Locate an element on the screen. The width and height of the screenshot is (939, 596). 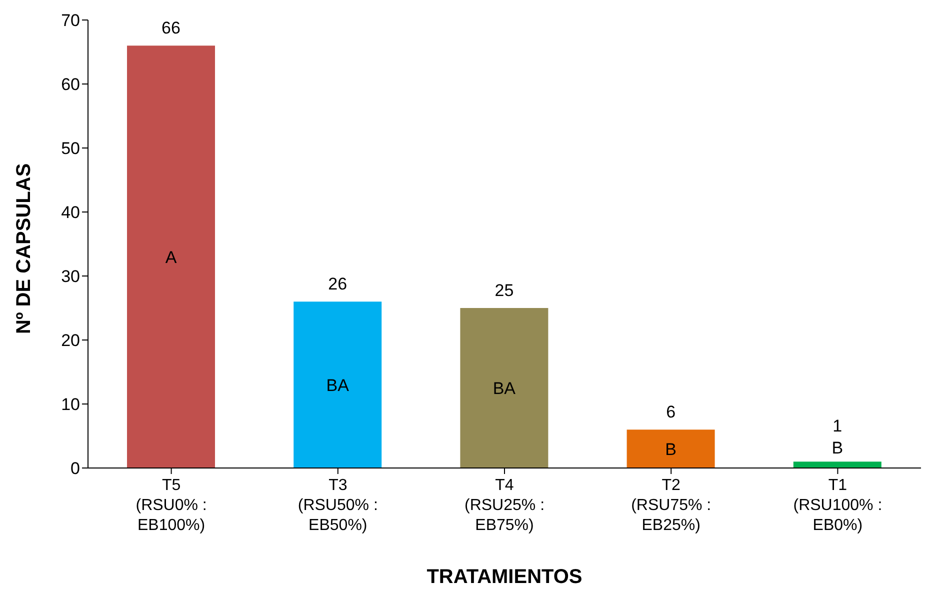
y-tick-label: 30 is located at coordinates (70, 276).